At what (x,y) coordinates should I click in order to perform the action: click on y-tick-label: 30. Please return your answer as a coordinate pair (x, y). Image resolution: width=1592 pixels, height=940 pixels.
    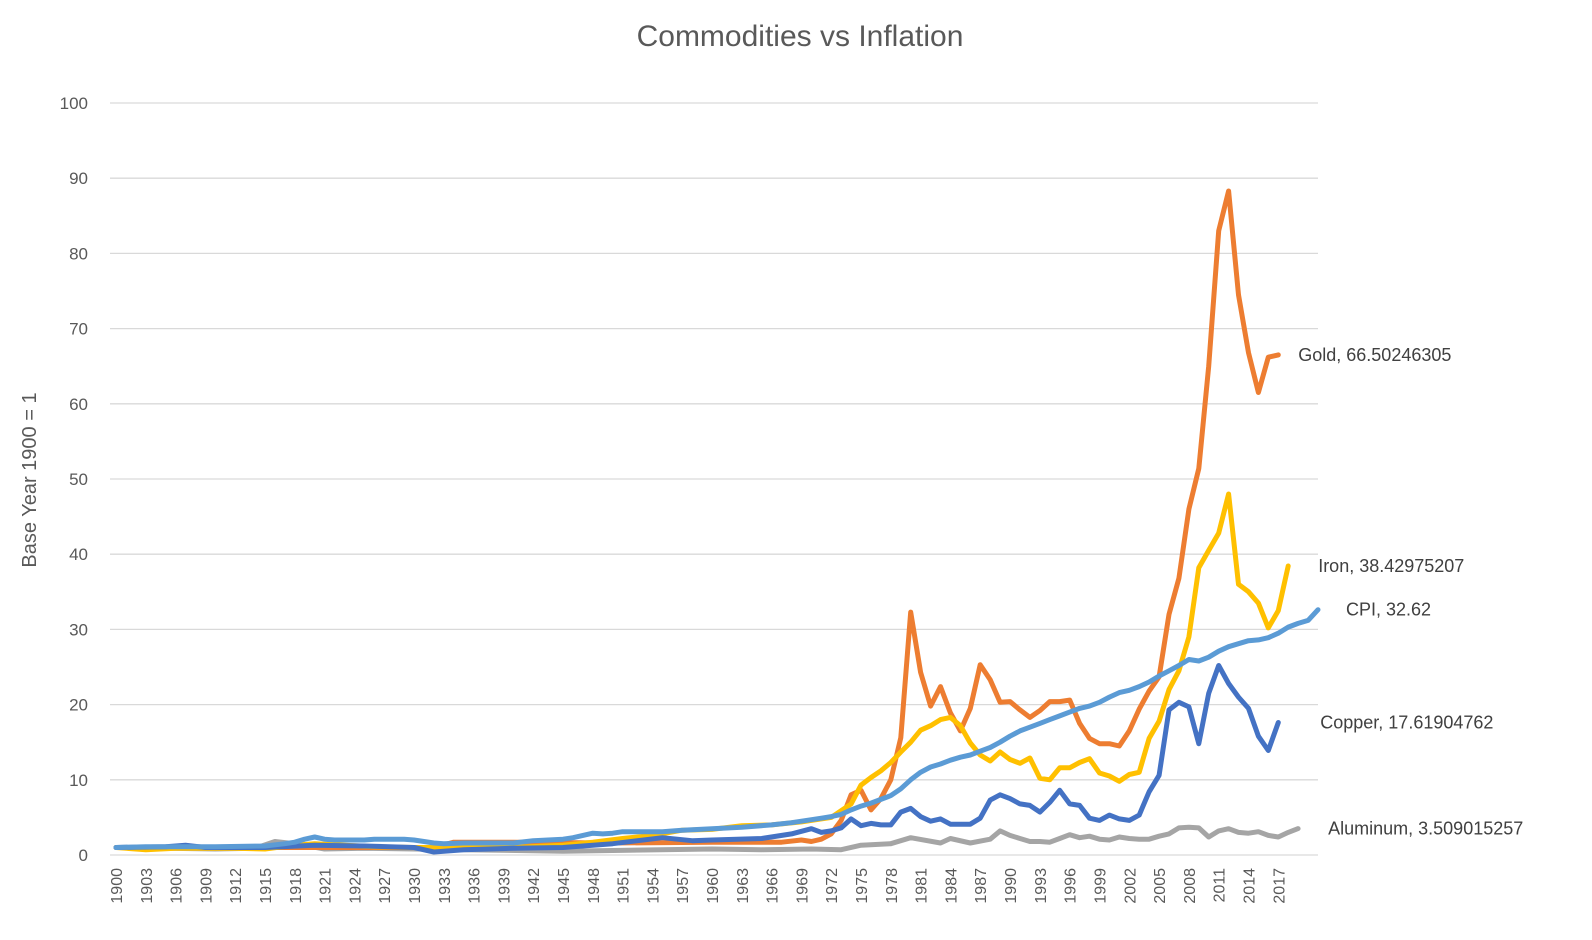
    Looking at the image, I should click on (78, 629).